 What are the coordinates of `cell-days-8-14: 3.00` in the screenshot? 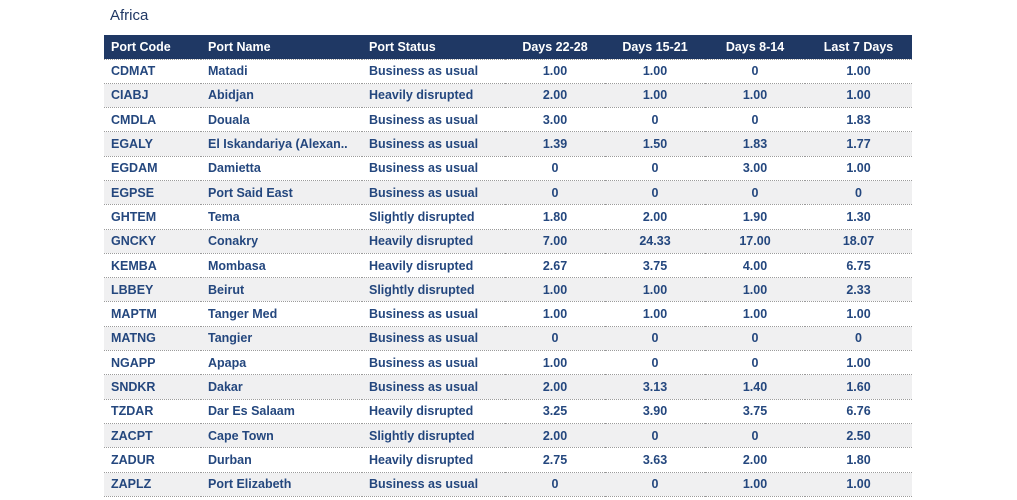 It's located at (755, 168).